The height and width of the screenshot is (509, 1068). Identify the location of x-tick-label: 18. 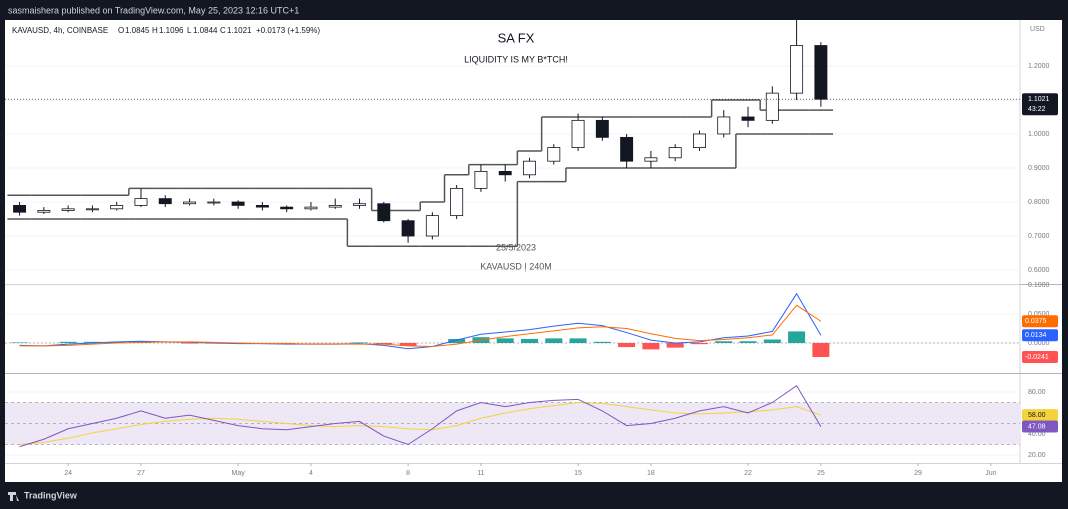
(651, 473).